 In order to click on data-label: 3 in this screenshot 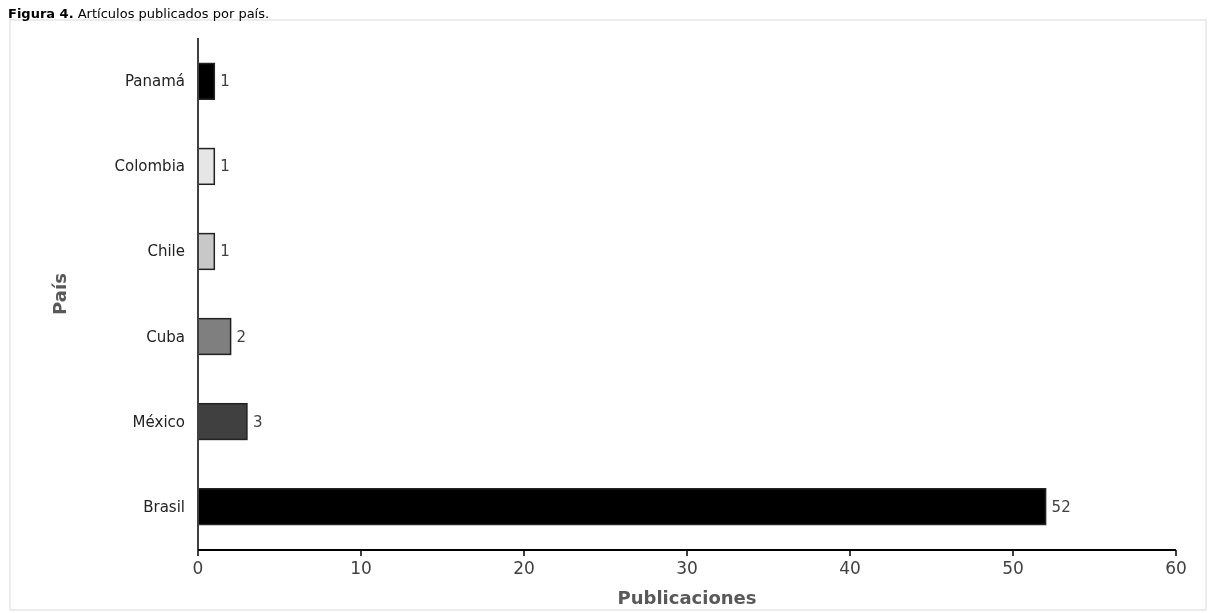, I will do `click(257, 421)`.